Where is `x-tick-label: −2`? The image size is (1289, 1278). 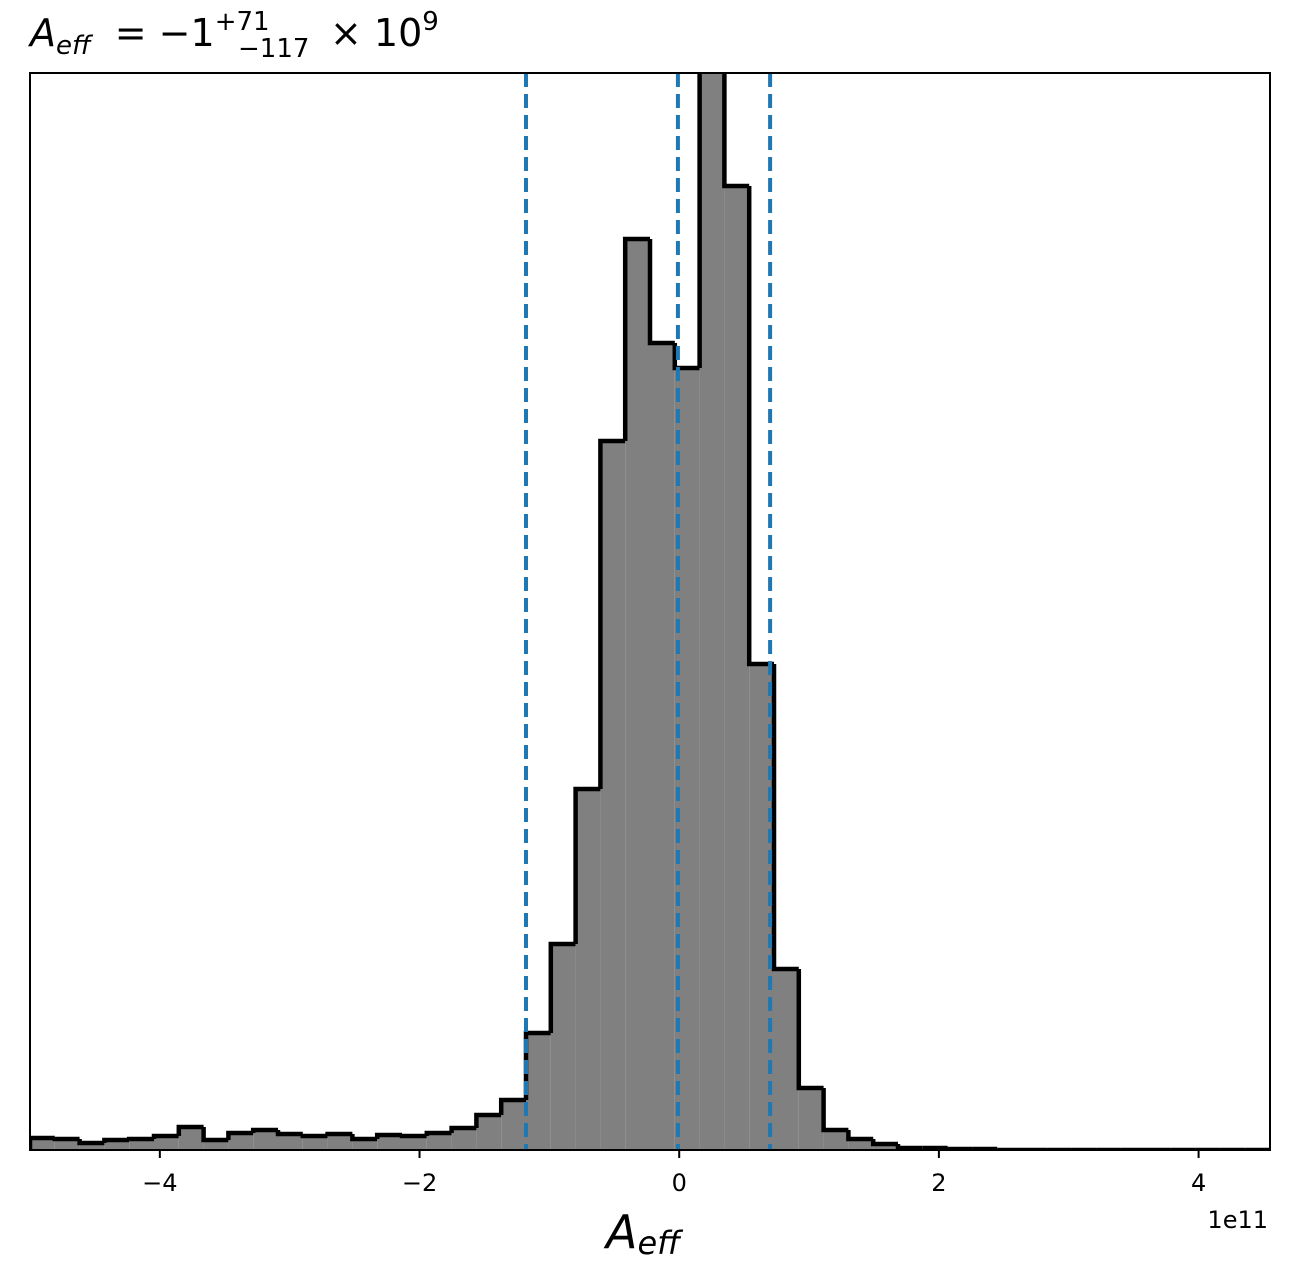
x-tick-label: −2 is located at coordinates (419, 1183).